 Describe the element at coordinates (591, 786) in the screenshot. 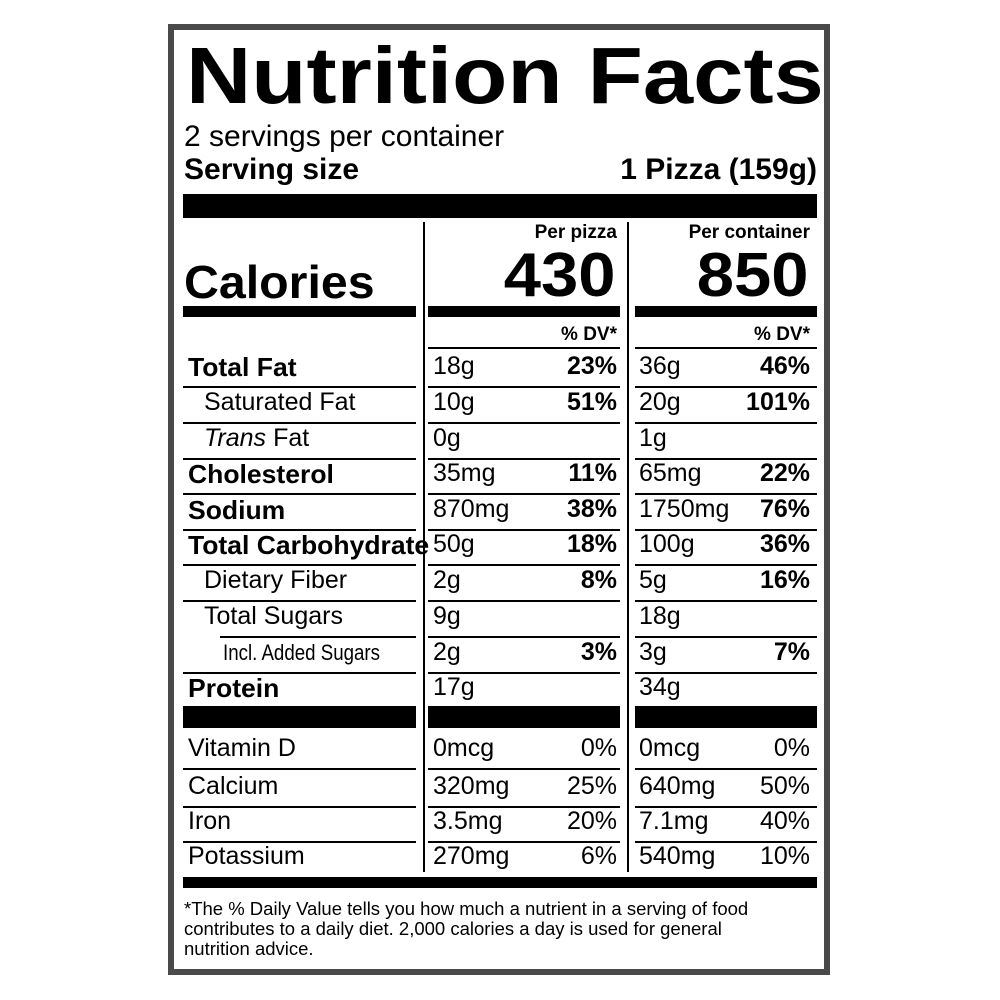

I see `percent-dv: 25%` at that location.